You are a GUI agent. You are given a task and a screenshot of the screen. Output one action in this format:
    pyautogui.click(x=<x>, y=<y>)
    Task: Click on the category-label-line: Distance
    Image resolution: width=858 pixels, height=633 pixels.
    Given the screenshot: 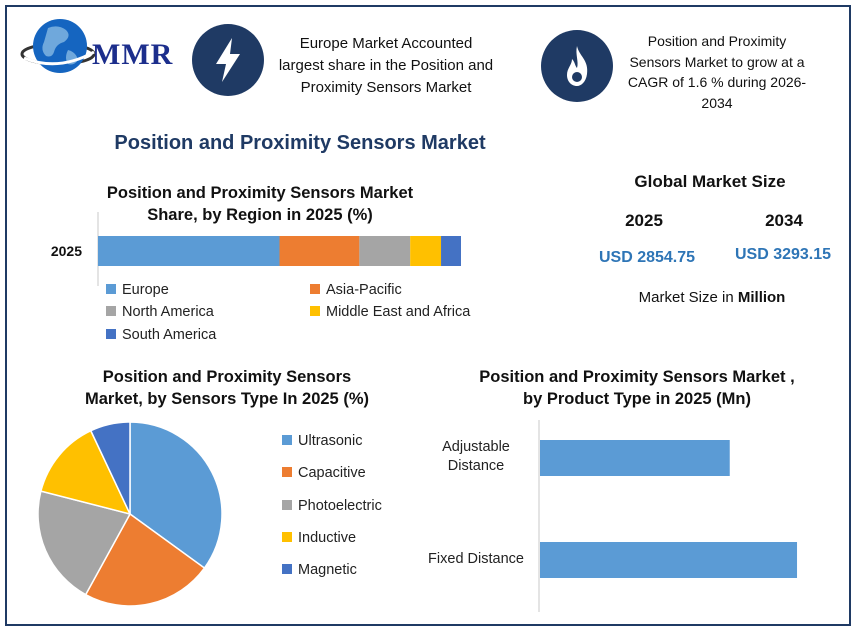 What is the action you would take?
    pyautogui.click(x=476, y=466)
    